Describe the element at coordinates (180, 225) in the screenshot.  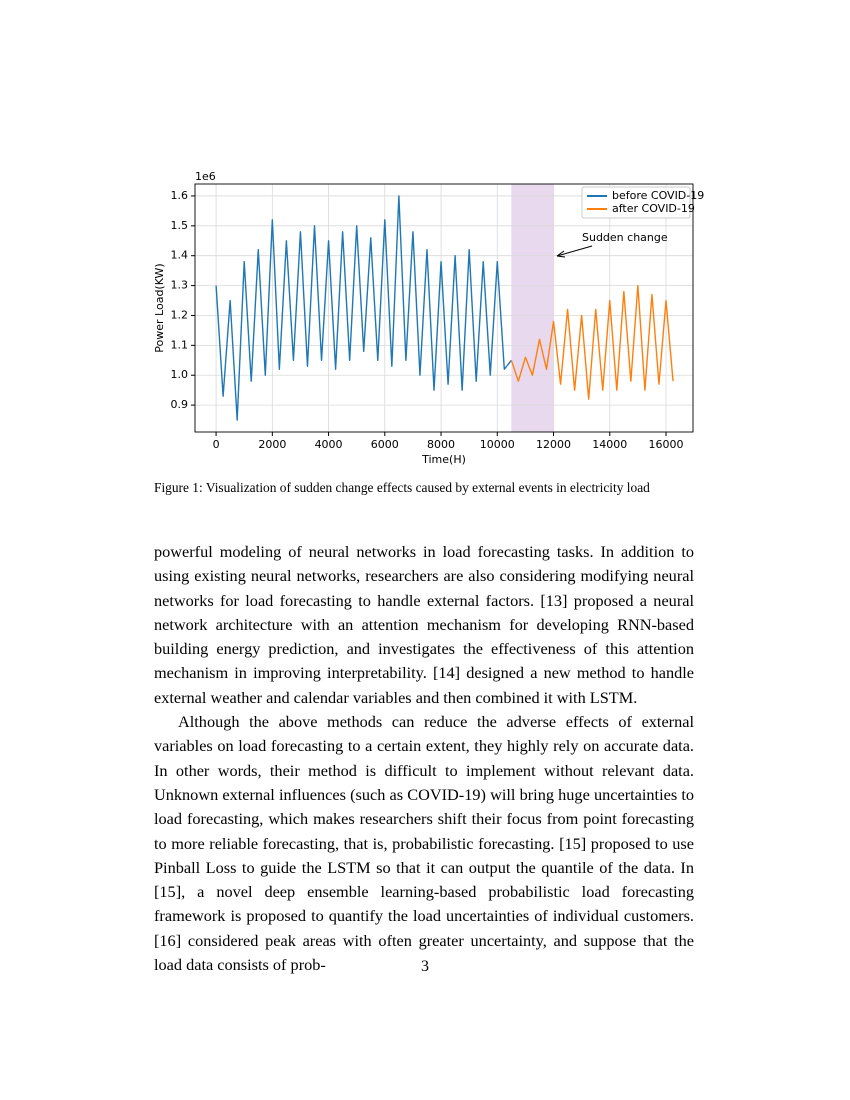
I see `y-tick-label: 1.5` at that location.